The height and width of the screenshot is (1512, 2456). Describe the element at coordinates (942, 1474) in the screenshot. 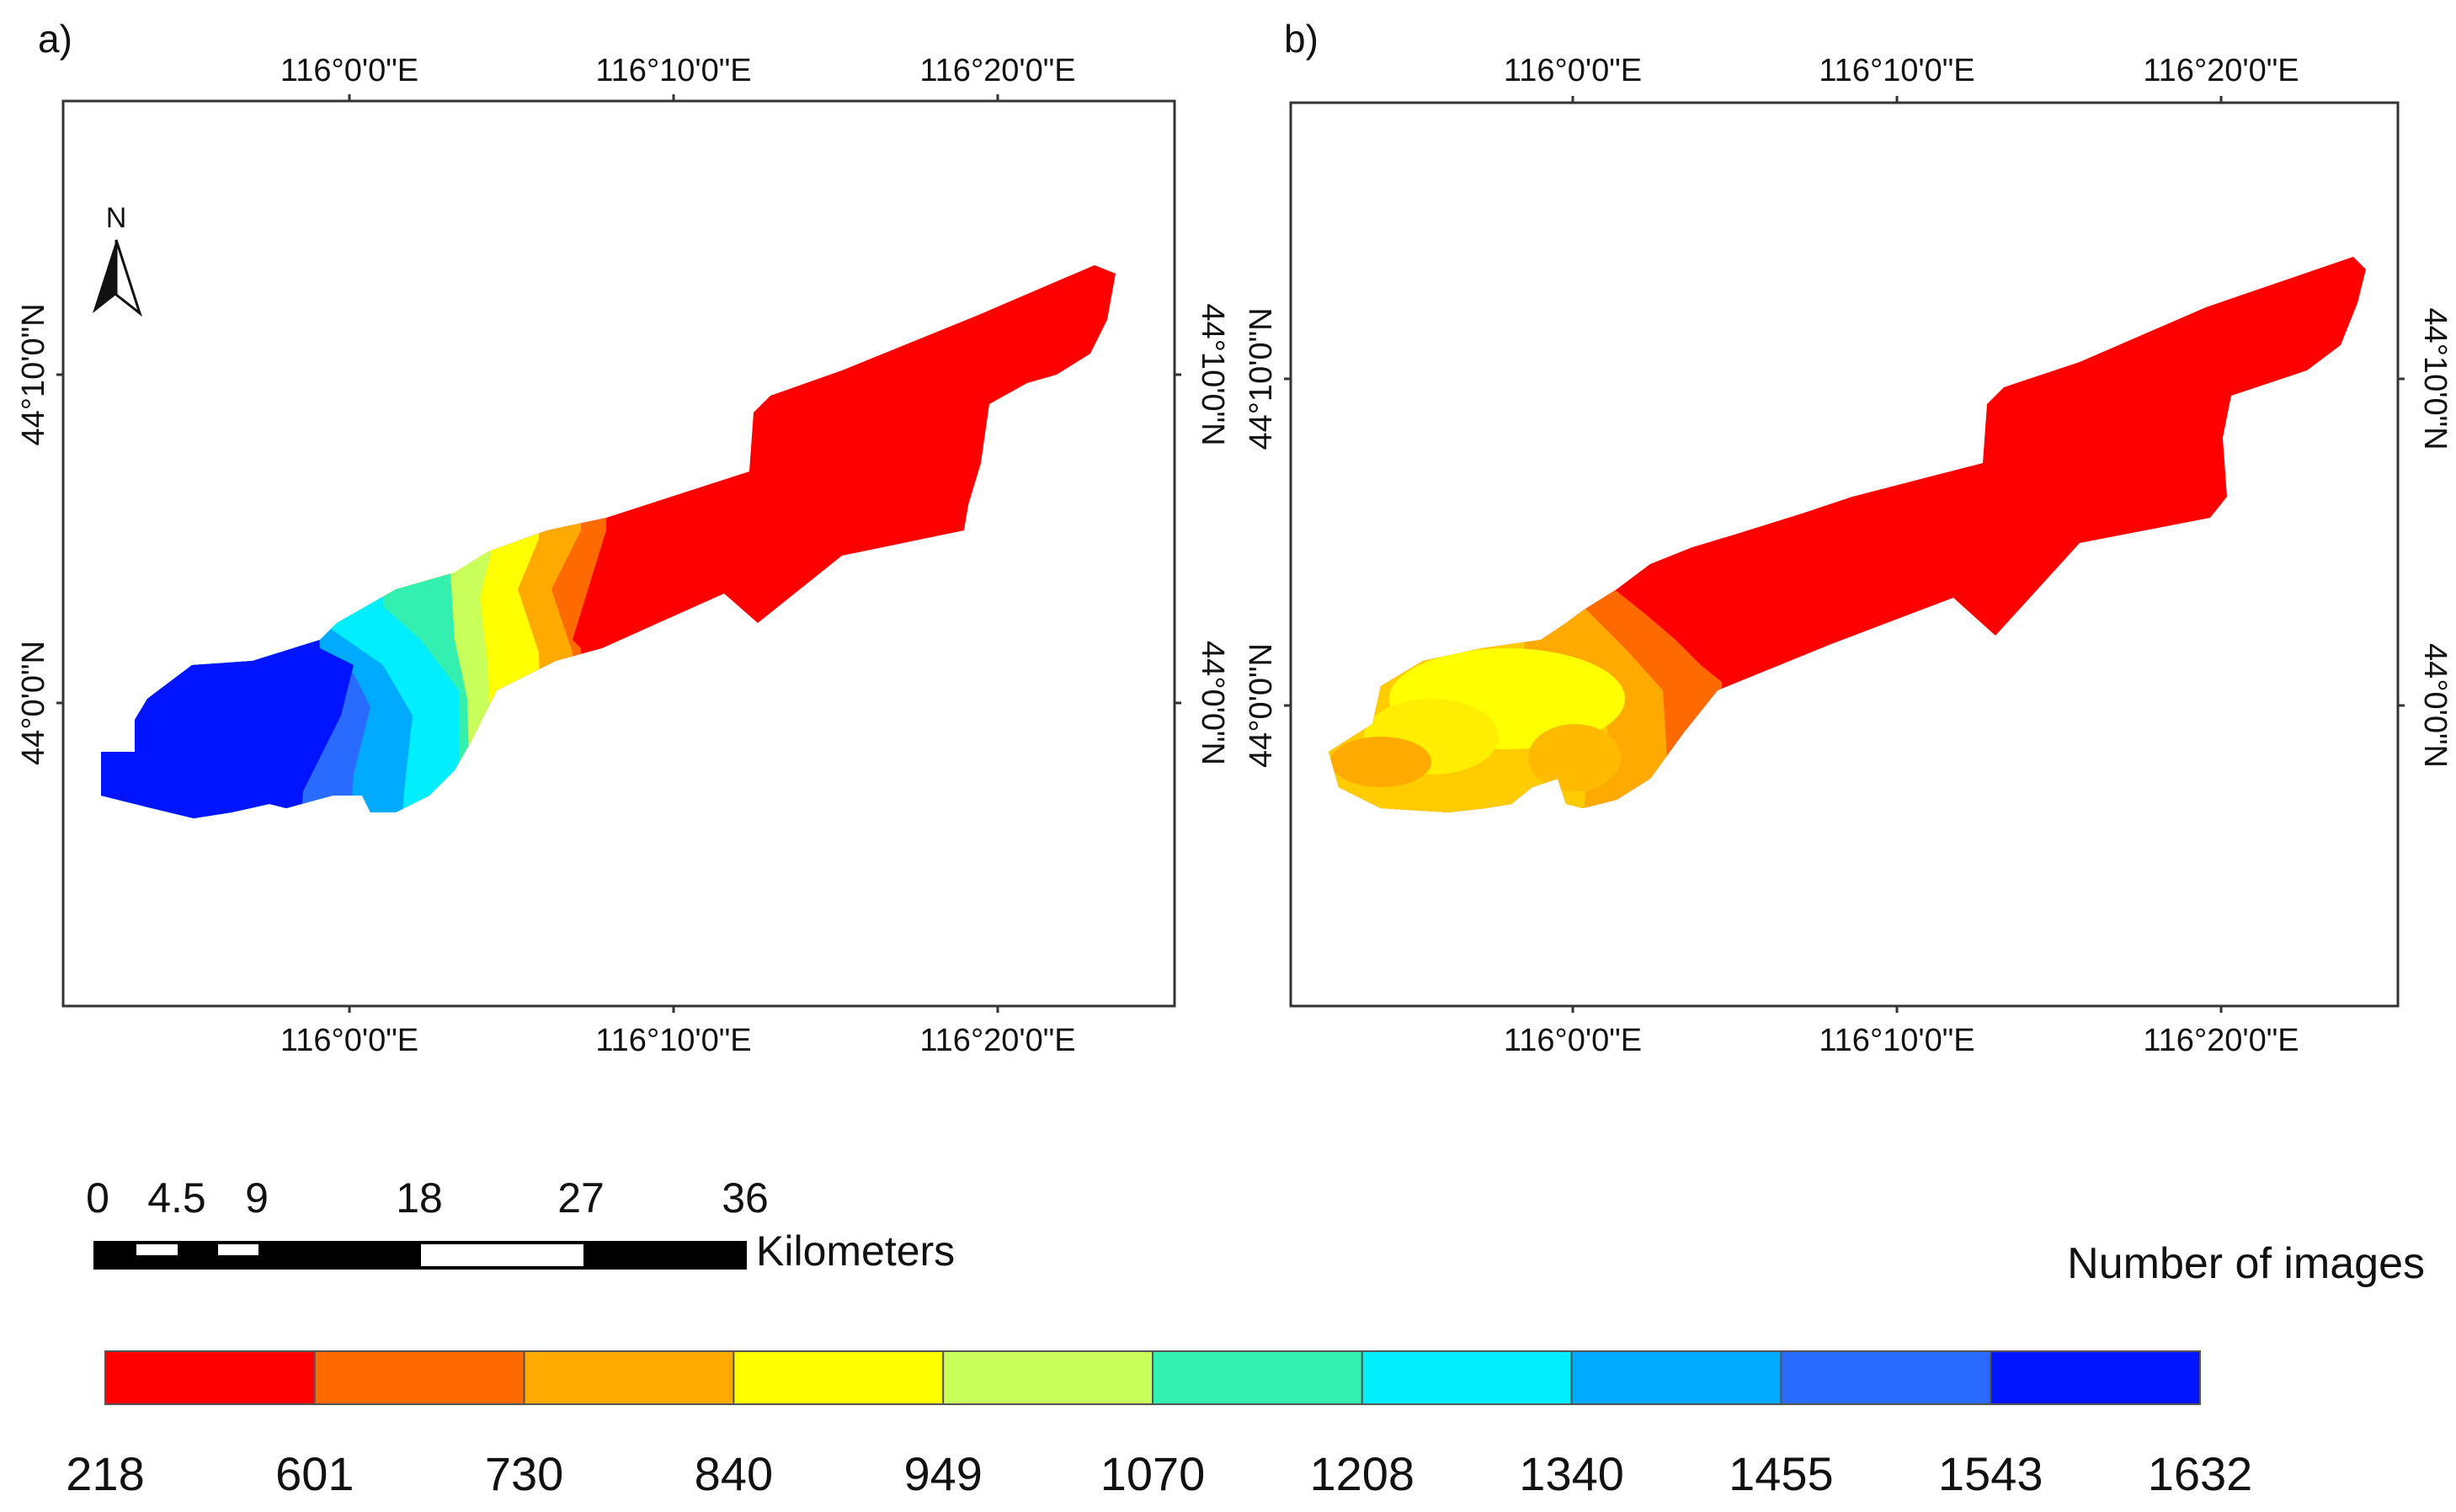

I see `legend-break-label: 949` at that location.